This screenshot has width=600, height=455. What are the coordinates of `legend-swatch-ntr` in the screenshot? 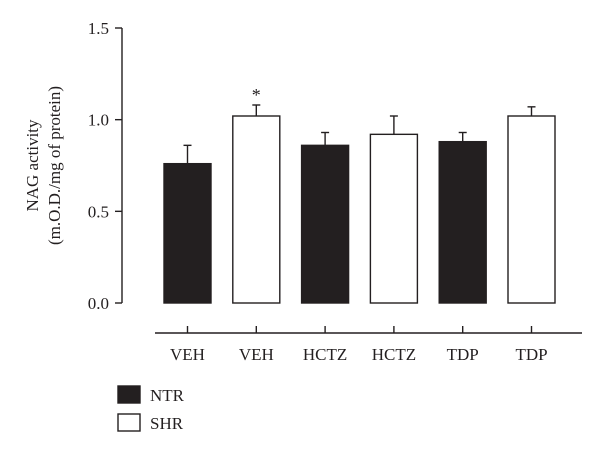 It's located at (129, 394).